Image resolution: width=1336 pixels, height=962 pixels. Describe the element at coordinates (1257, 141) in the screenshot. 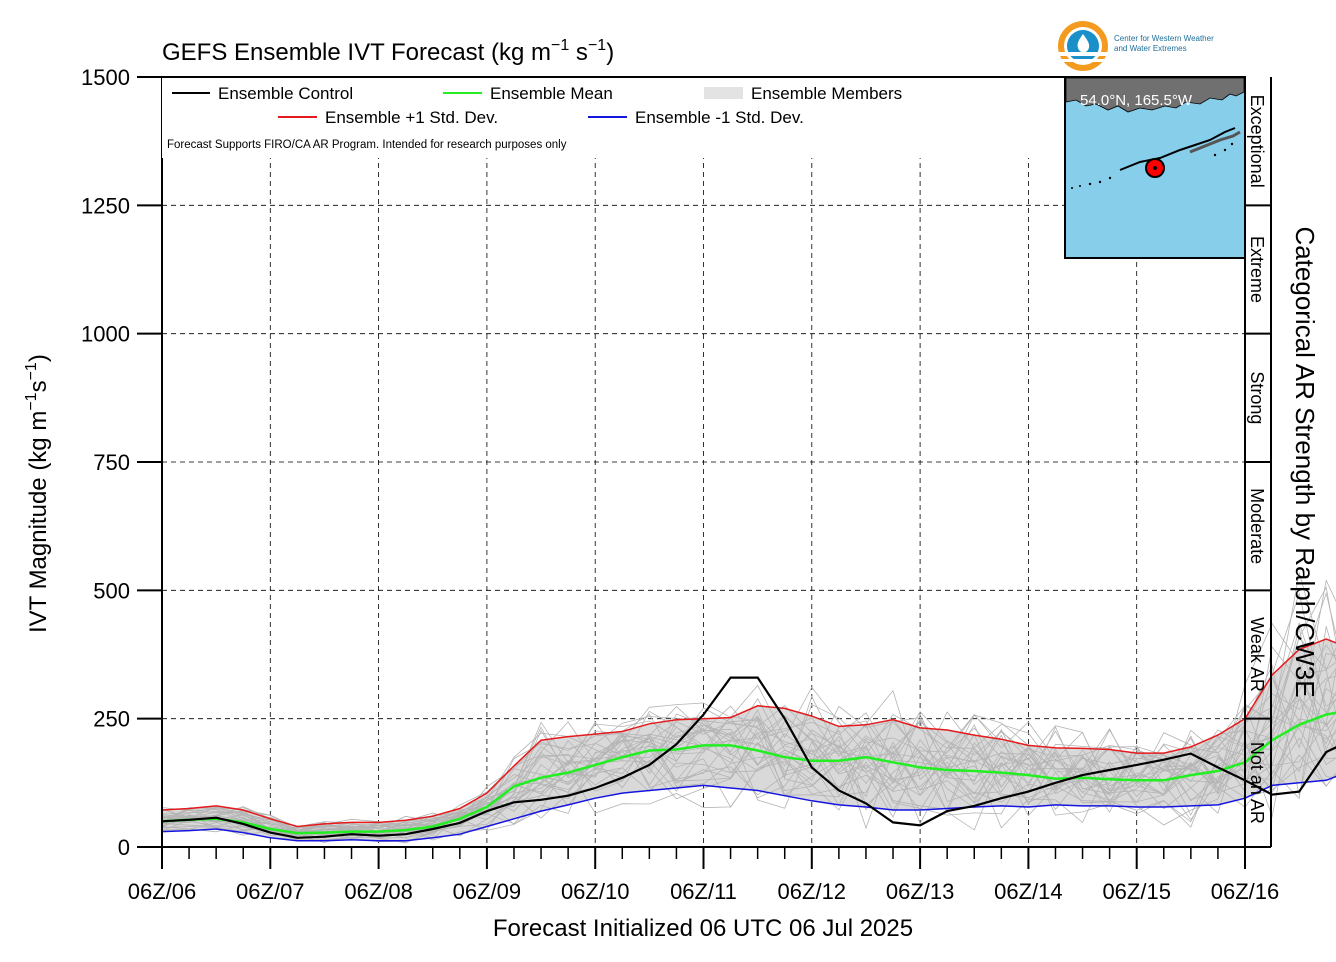

I see `category-label: Exceptional` at that location.